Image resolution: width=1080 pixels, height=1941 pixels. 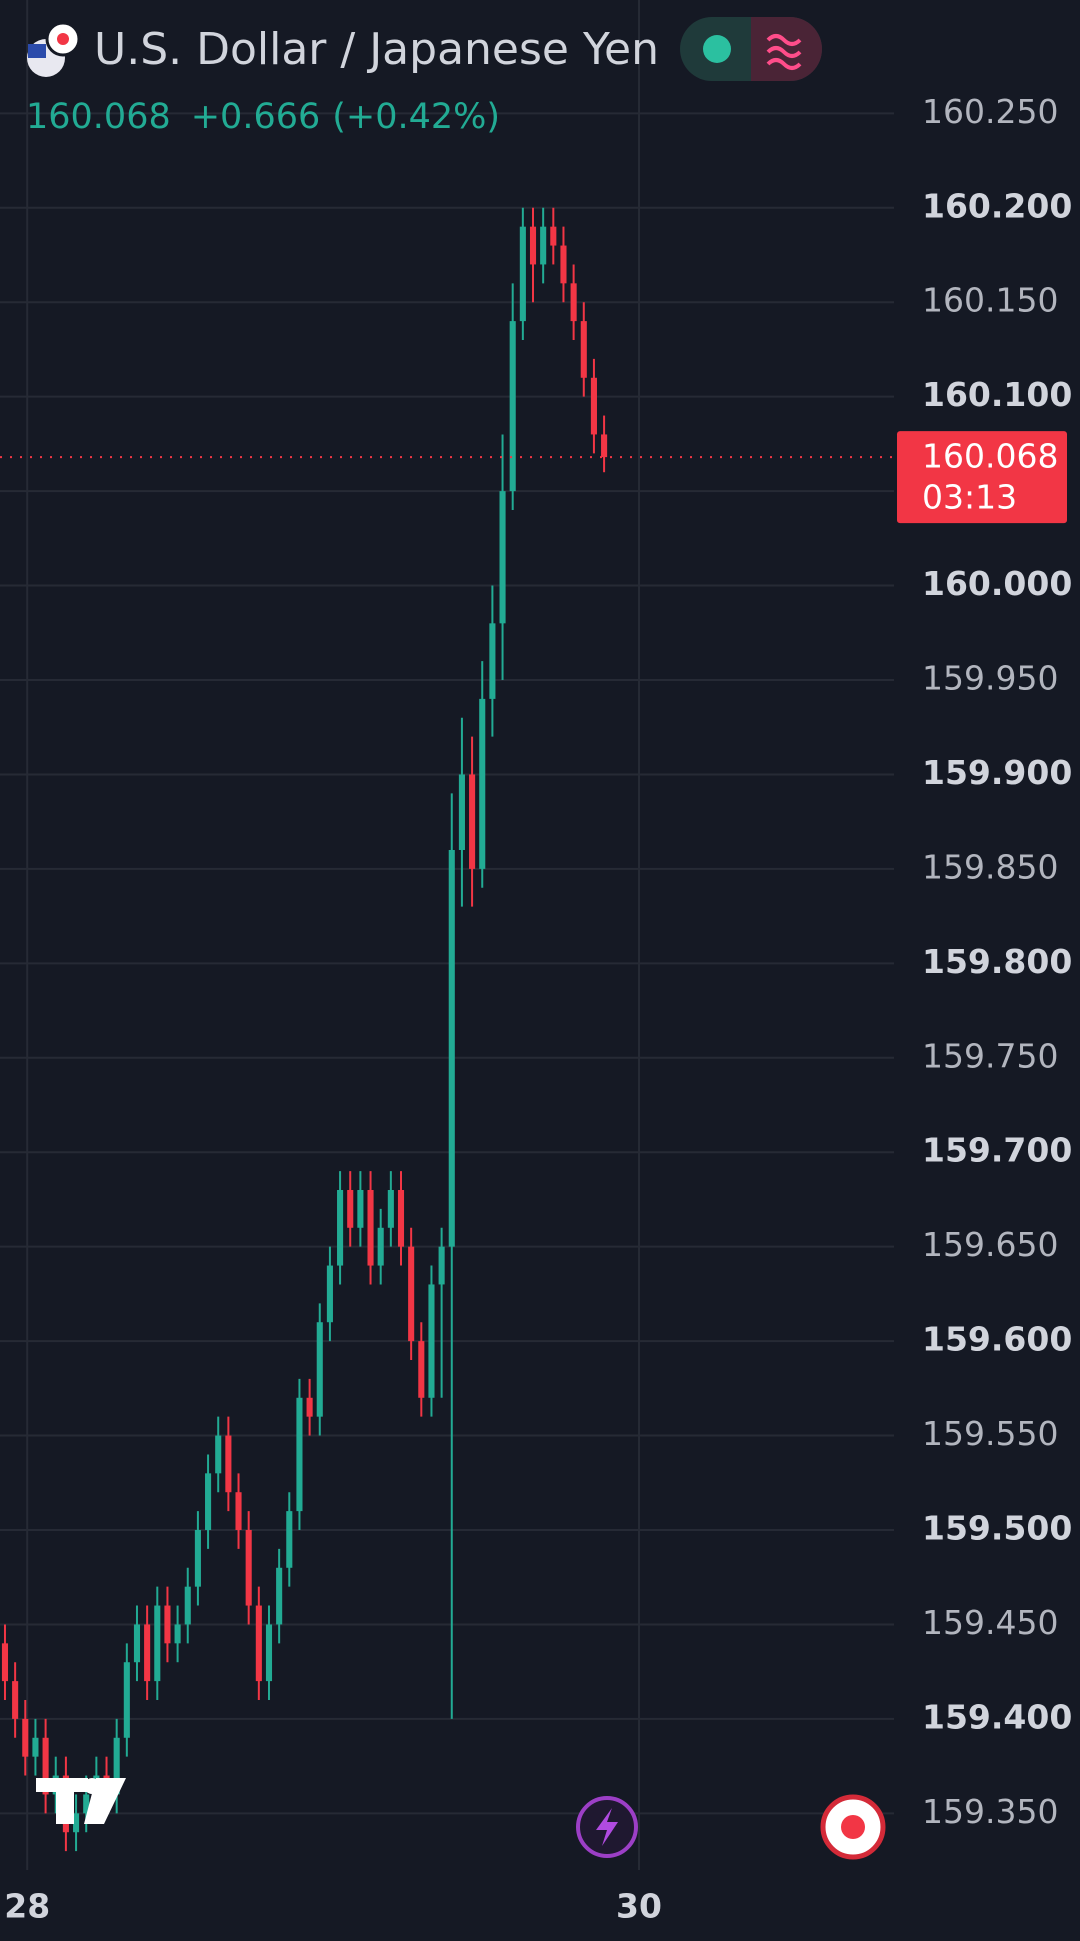 What do you see at coordinates (63, 39) in the screenshot?
I see `jp-flag-dot` at bounding box center [63, 39].